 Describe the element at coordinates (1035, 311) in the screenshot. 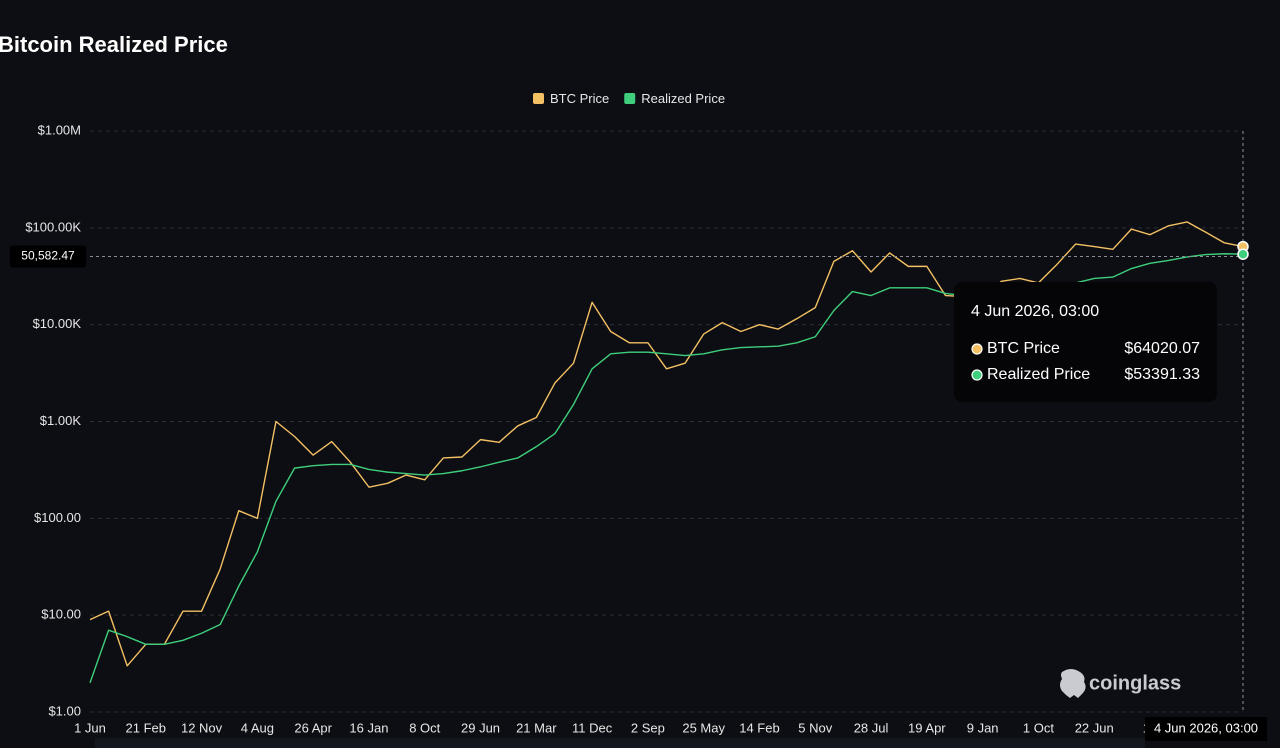

I see `tooltip-date: 4 Jun 2026, 03:00` at that location.